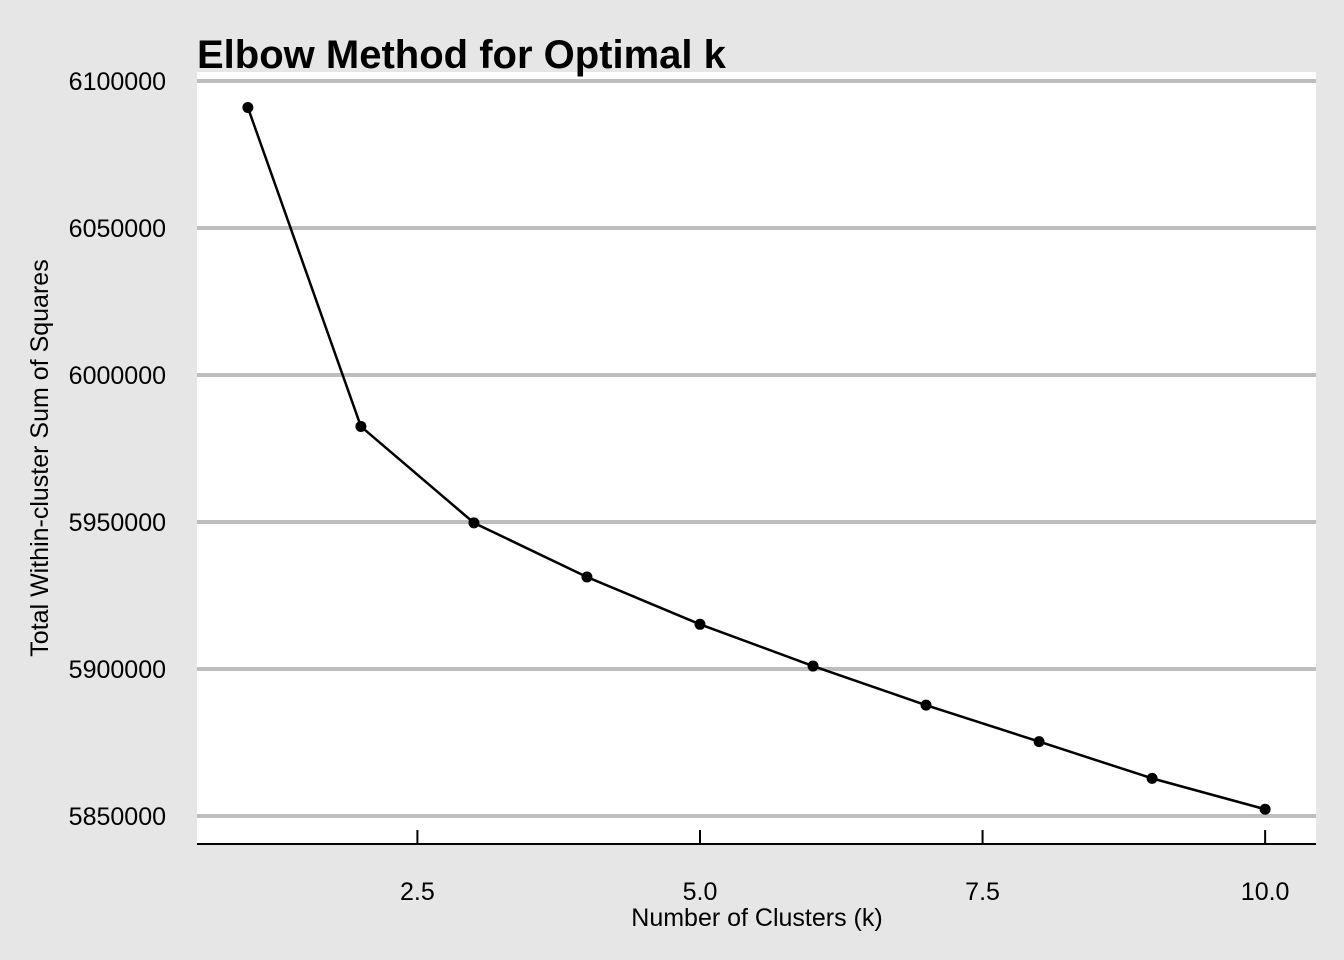  What do you see at coordinates (700, 892) in the screenshot?
I see `x-tick-label: 5.0` at bounding box center [700, 892].